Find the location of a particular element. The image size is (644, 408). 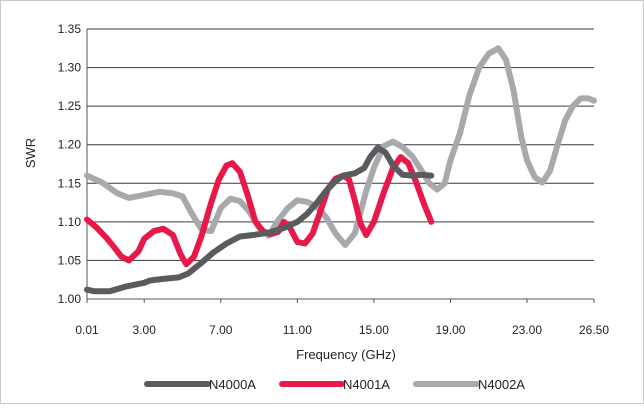

x-tick-label: 7.00 is located at coordinates (221, 330).